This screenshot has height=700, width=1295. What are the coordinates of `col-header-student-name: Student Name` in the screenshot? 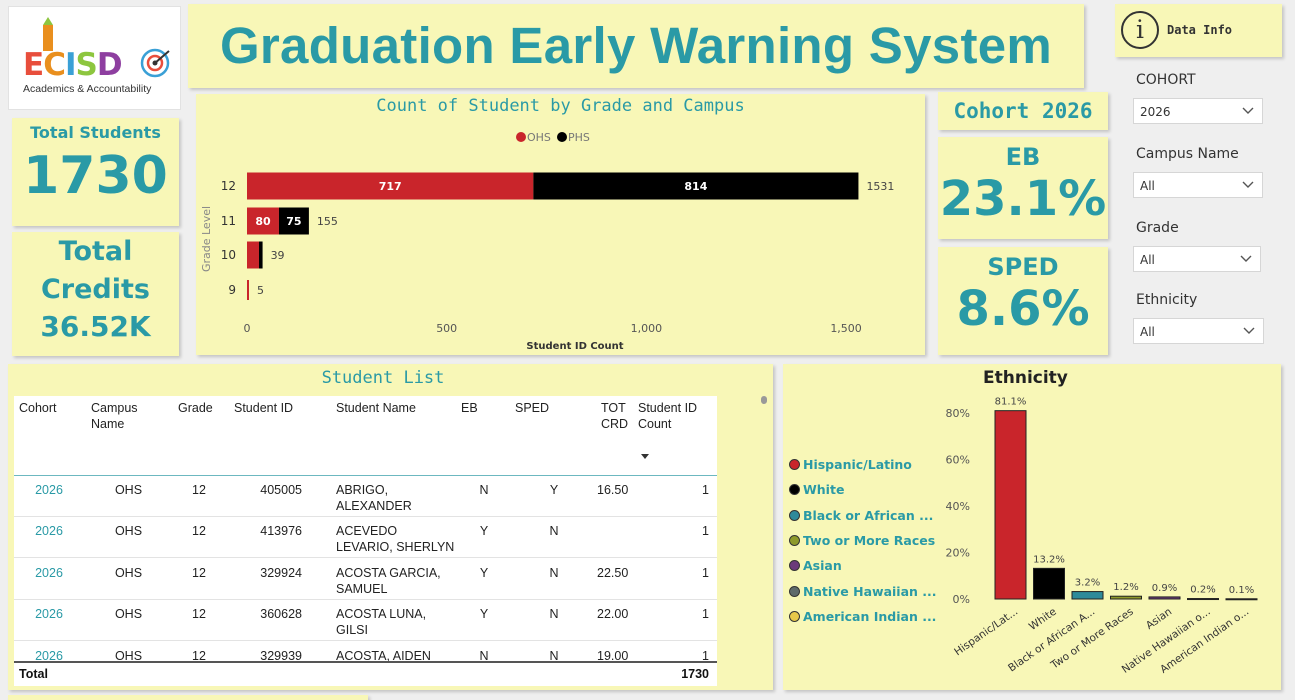 It's located at (376, 408).